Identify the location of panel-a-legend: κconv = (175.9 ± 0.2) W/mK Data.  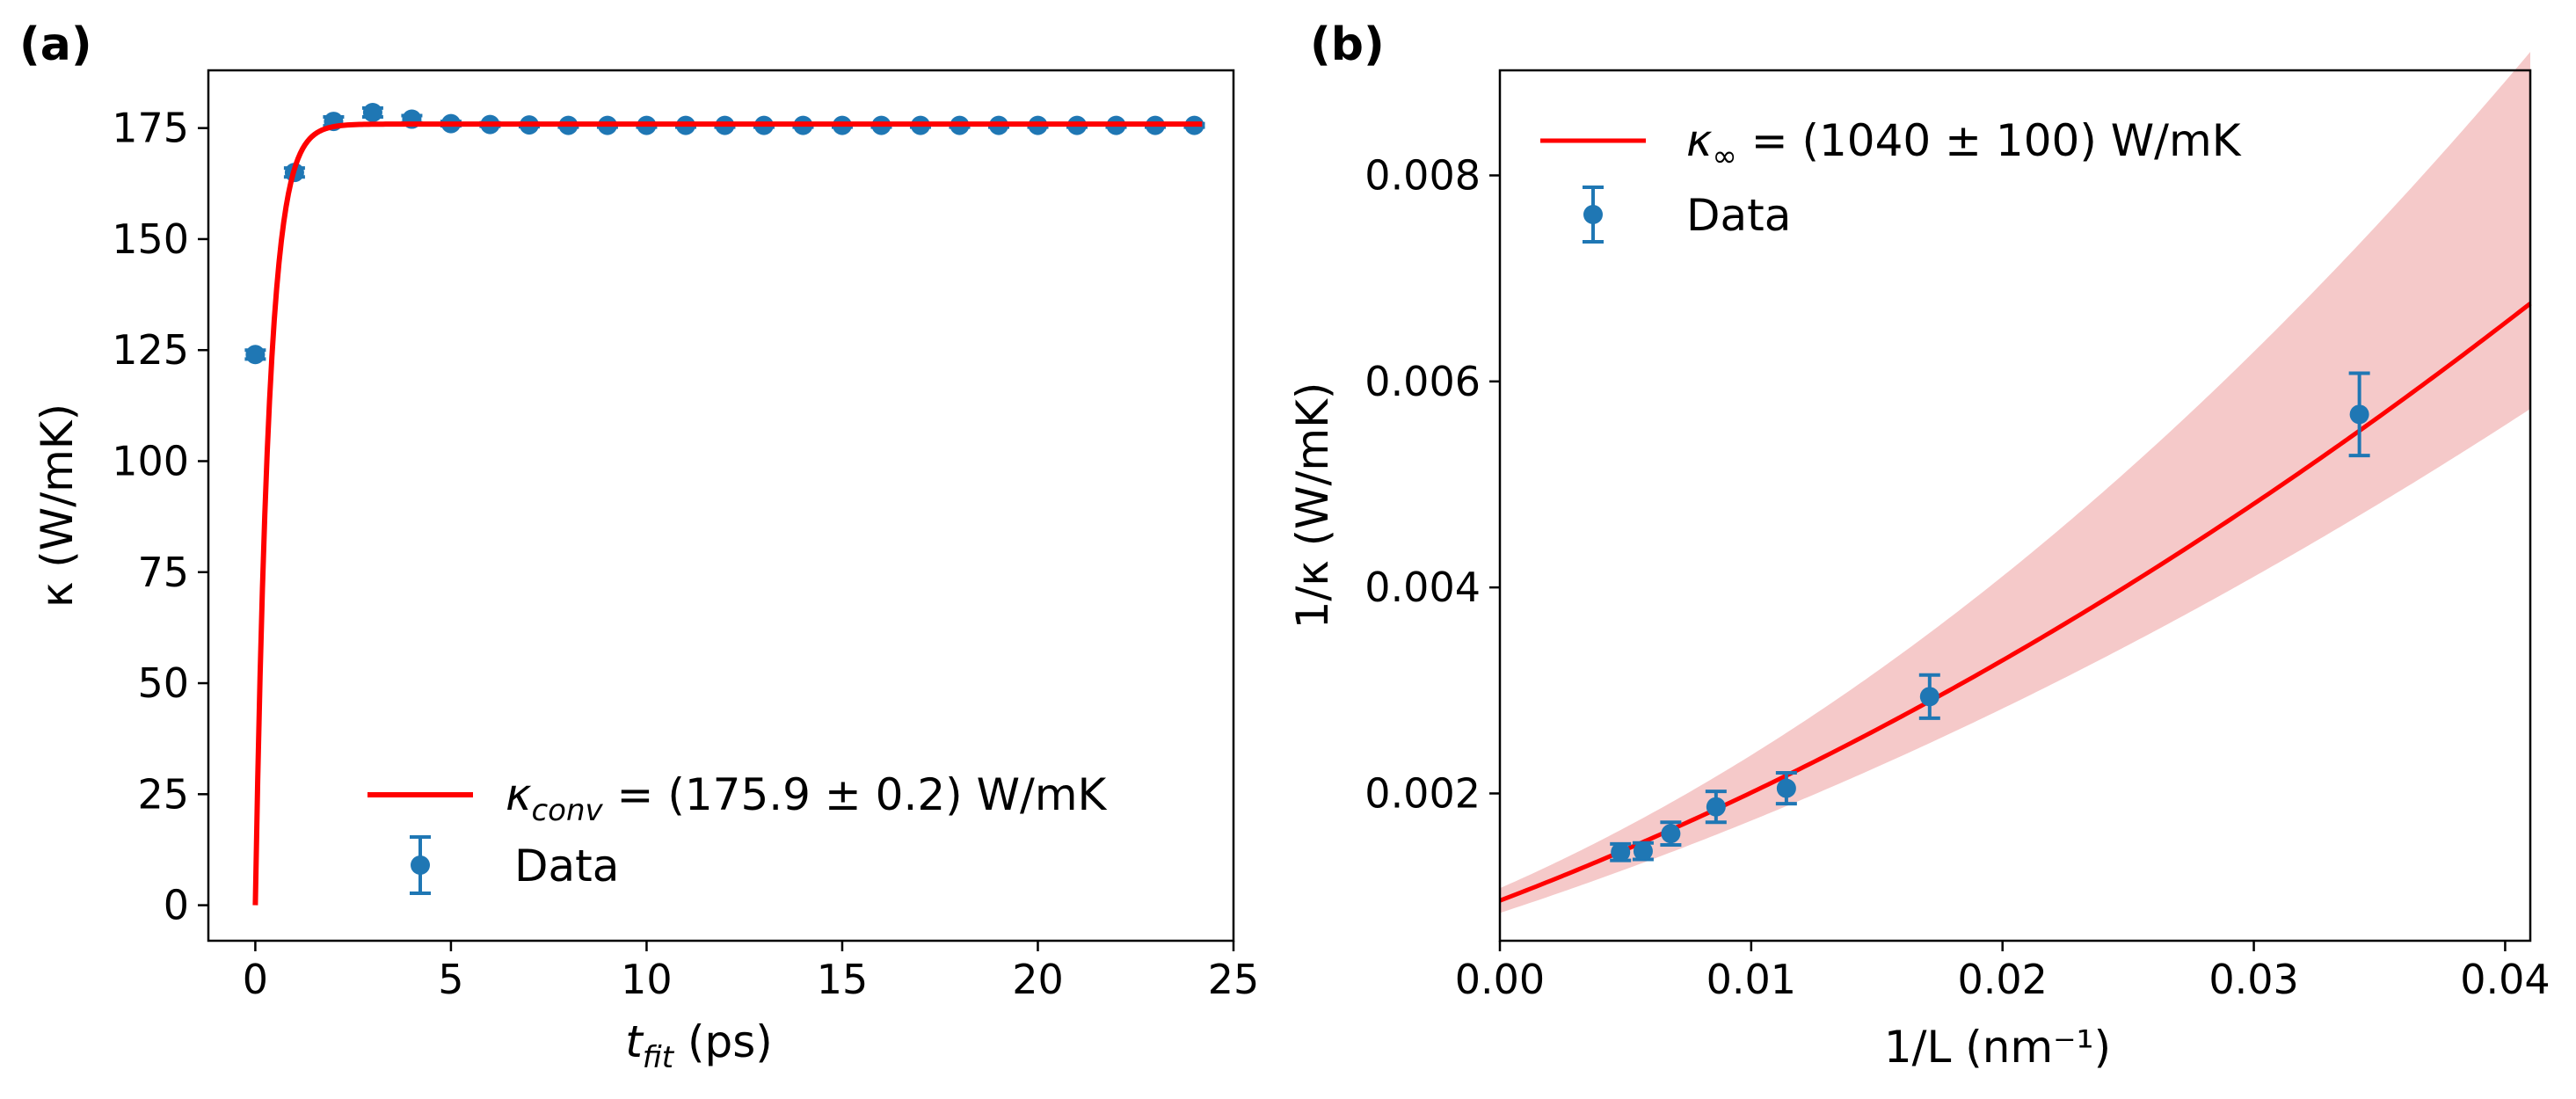
(737, 832).